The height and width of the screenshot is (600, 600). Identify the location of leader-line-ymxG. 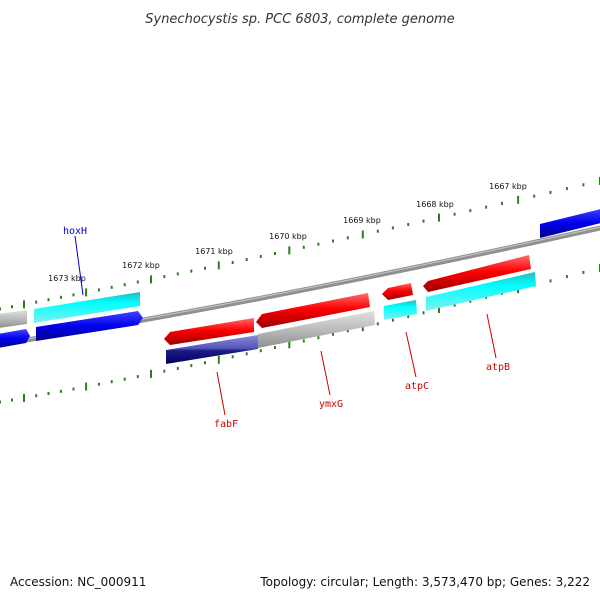
(325, 373).